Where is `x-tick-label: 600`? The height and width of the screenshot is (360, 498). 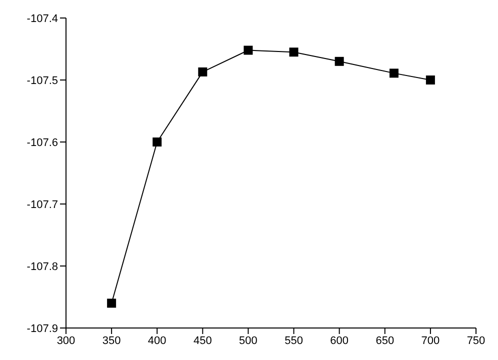 x-tick-label: 600 is located at coordinates (339, 340).